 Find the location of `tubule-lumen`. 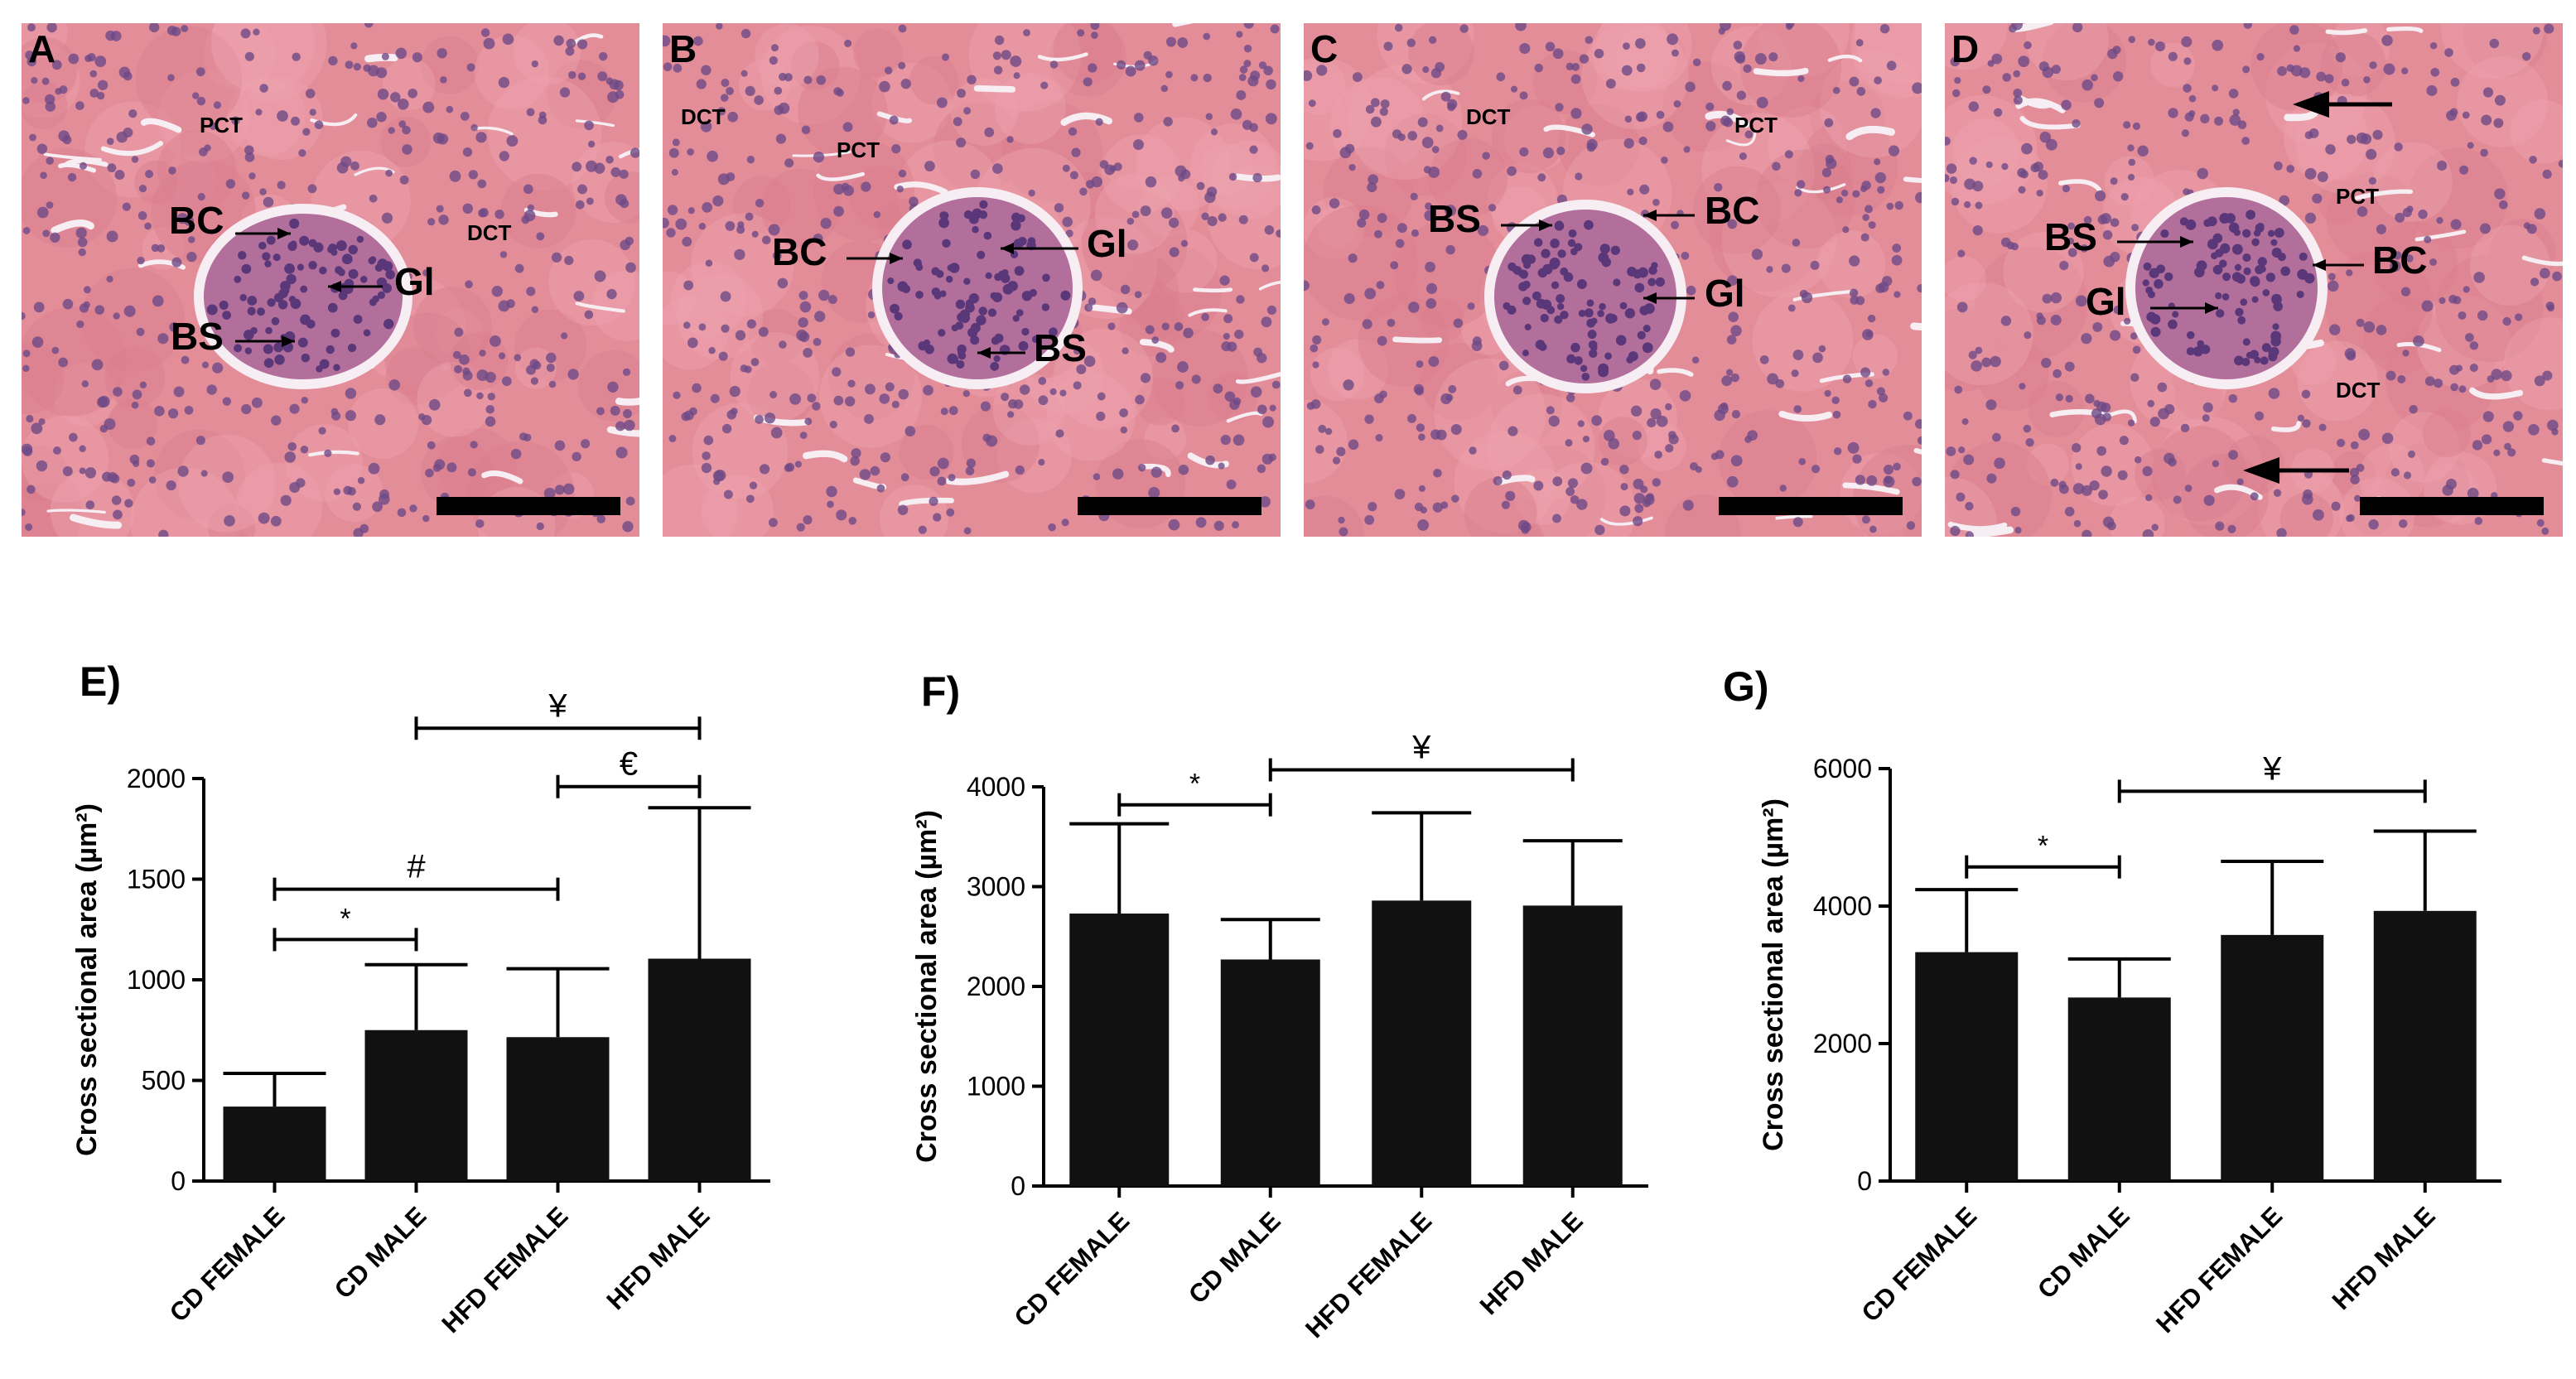

tubule-lumen is located at coordinates (1213, 290).